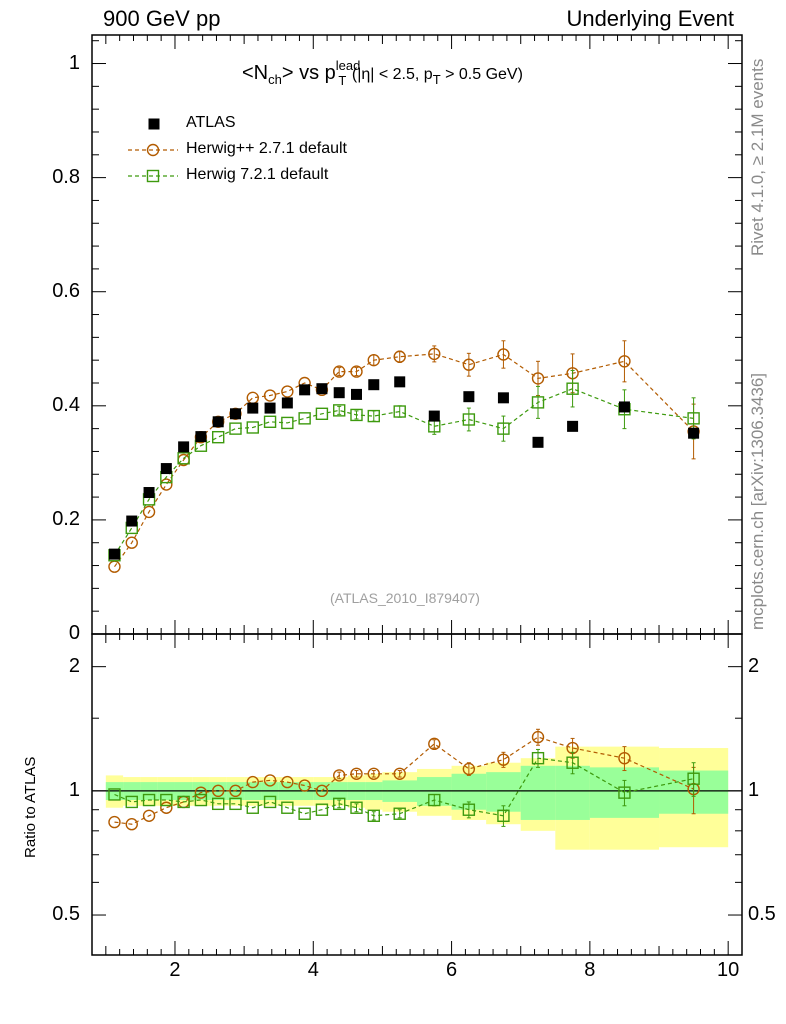 Image resolution: width=786 pixels, height=1024 pixels. What do you see at coordinates (392, 74) in the screenshot?
I see `title-cut-part1: (|η| < 2.5, p` at bounding box center [392, 74].